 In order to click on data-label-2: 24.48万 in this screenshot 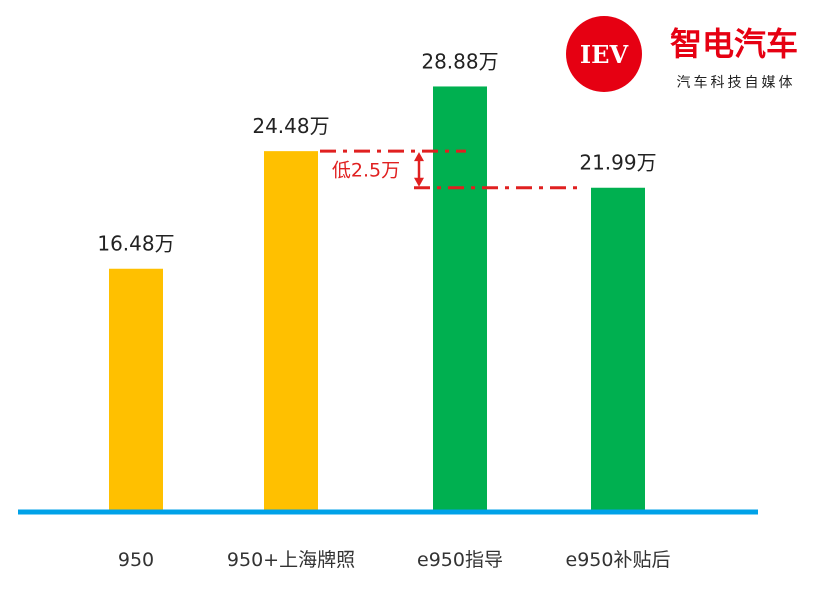, I will do `click(290, 126)`.